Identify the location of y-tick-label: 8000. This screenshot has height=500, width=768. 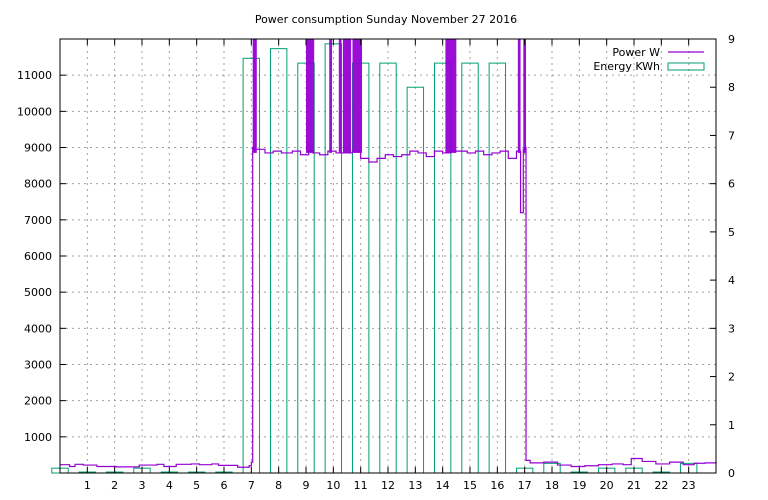
(38, 184).